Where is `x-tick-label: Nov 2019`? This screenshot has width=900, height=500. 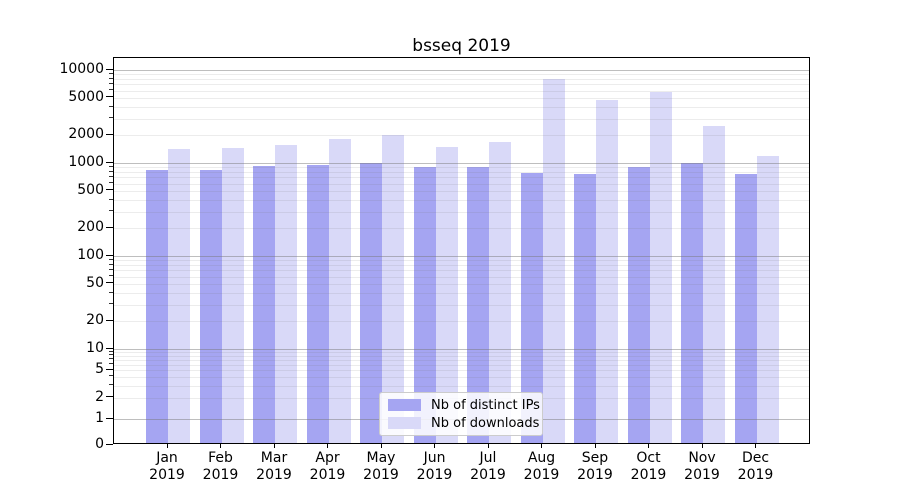 x-tick-label: Nov 2019 is located at coordinates (702, 466).